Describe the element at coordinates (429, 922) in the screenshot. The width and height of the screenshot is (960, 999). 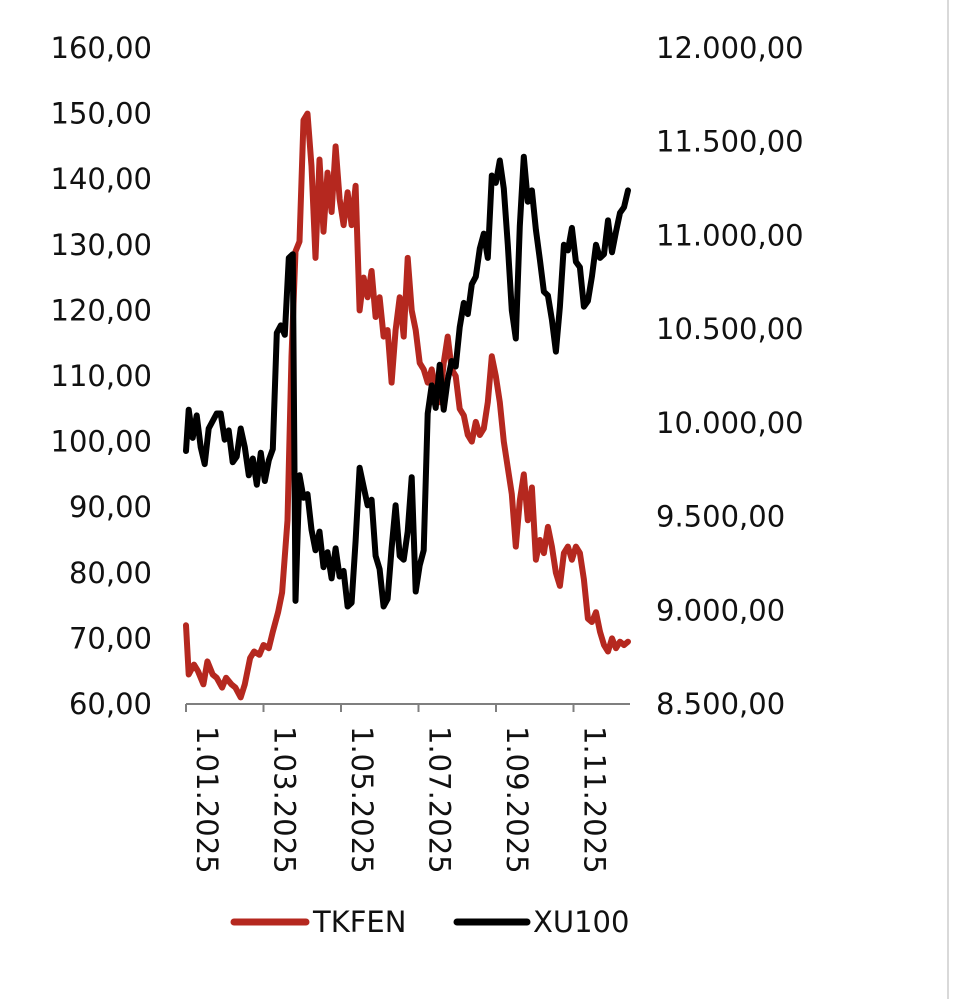
I see `legend: TKFEN XU100` at that location.